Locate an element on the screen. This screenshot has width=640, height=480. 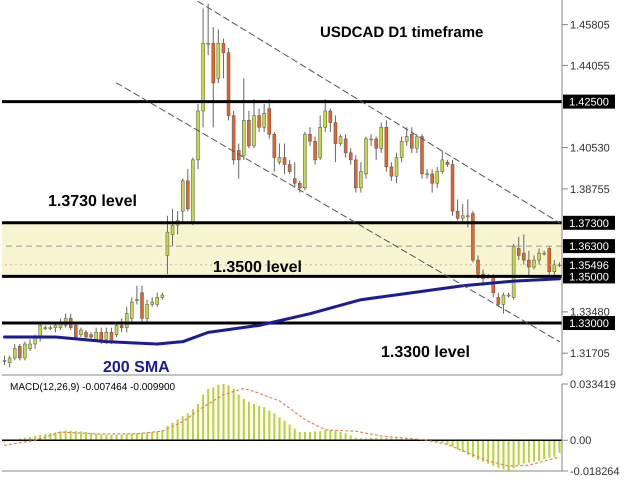
ref-line-label: 1.42500 is located at coordinates (589, 102).